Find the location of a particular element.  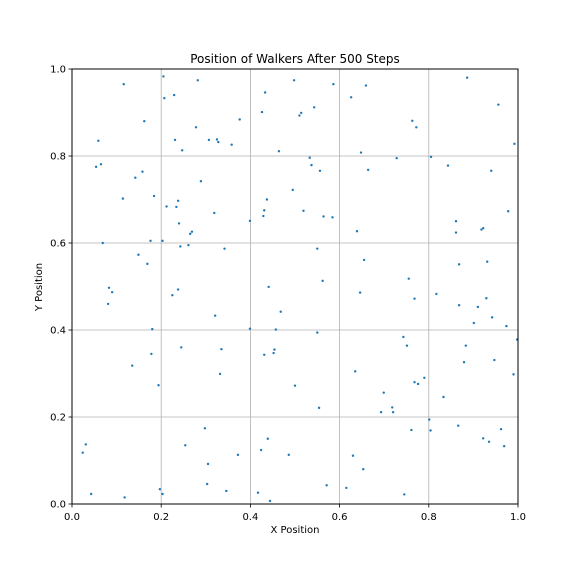

x-axis-label: X Position is located at coordinates (295, 530).